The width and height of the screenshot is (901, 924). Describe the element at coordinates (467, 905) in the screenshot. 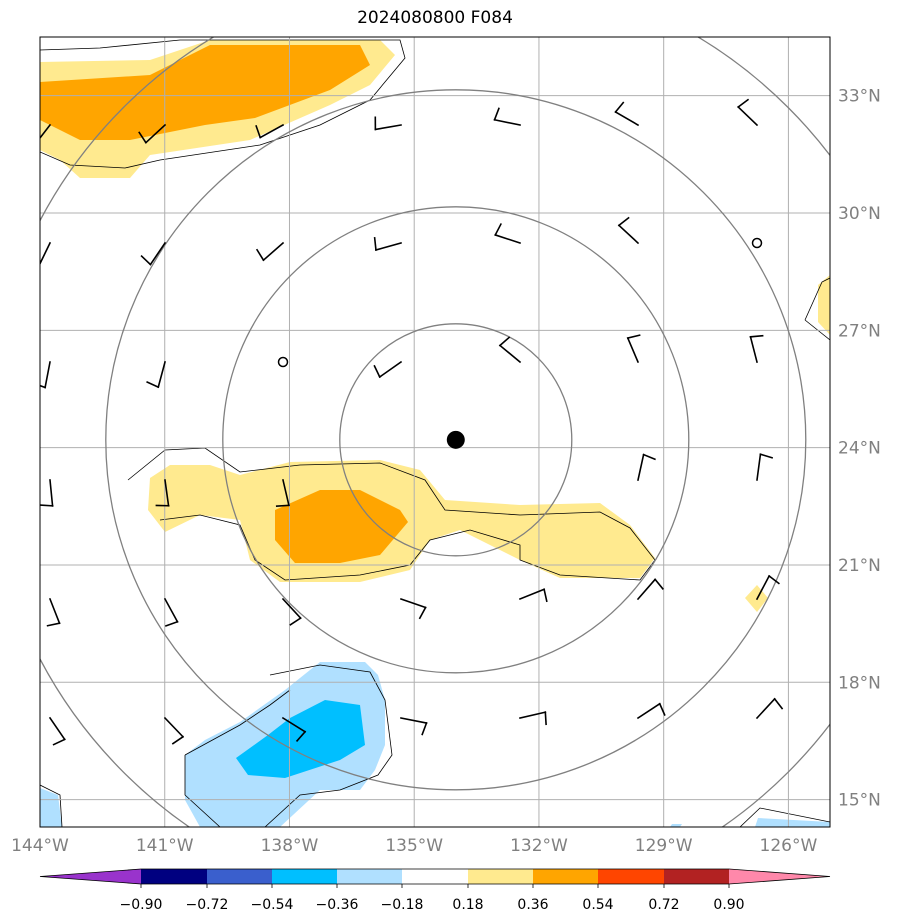

I see `colorbar-tick-label: 0.18` at that location.